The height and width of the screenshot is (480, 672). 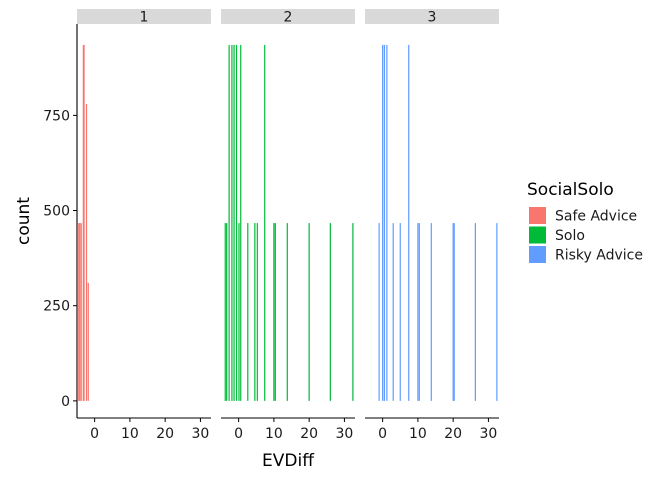 What do you see at coordinates (65, 402) in the screenshot?
I see `y-tick-label-0: 0` at bounding box center [65, 402].